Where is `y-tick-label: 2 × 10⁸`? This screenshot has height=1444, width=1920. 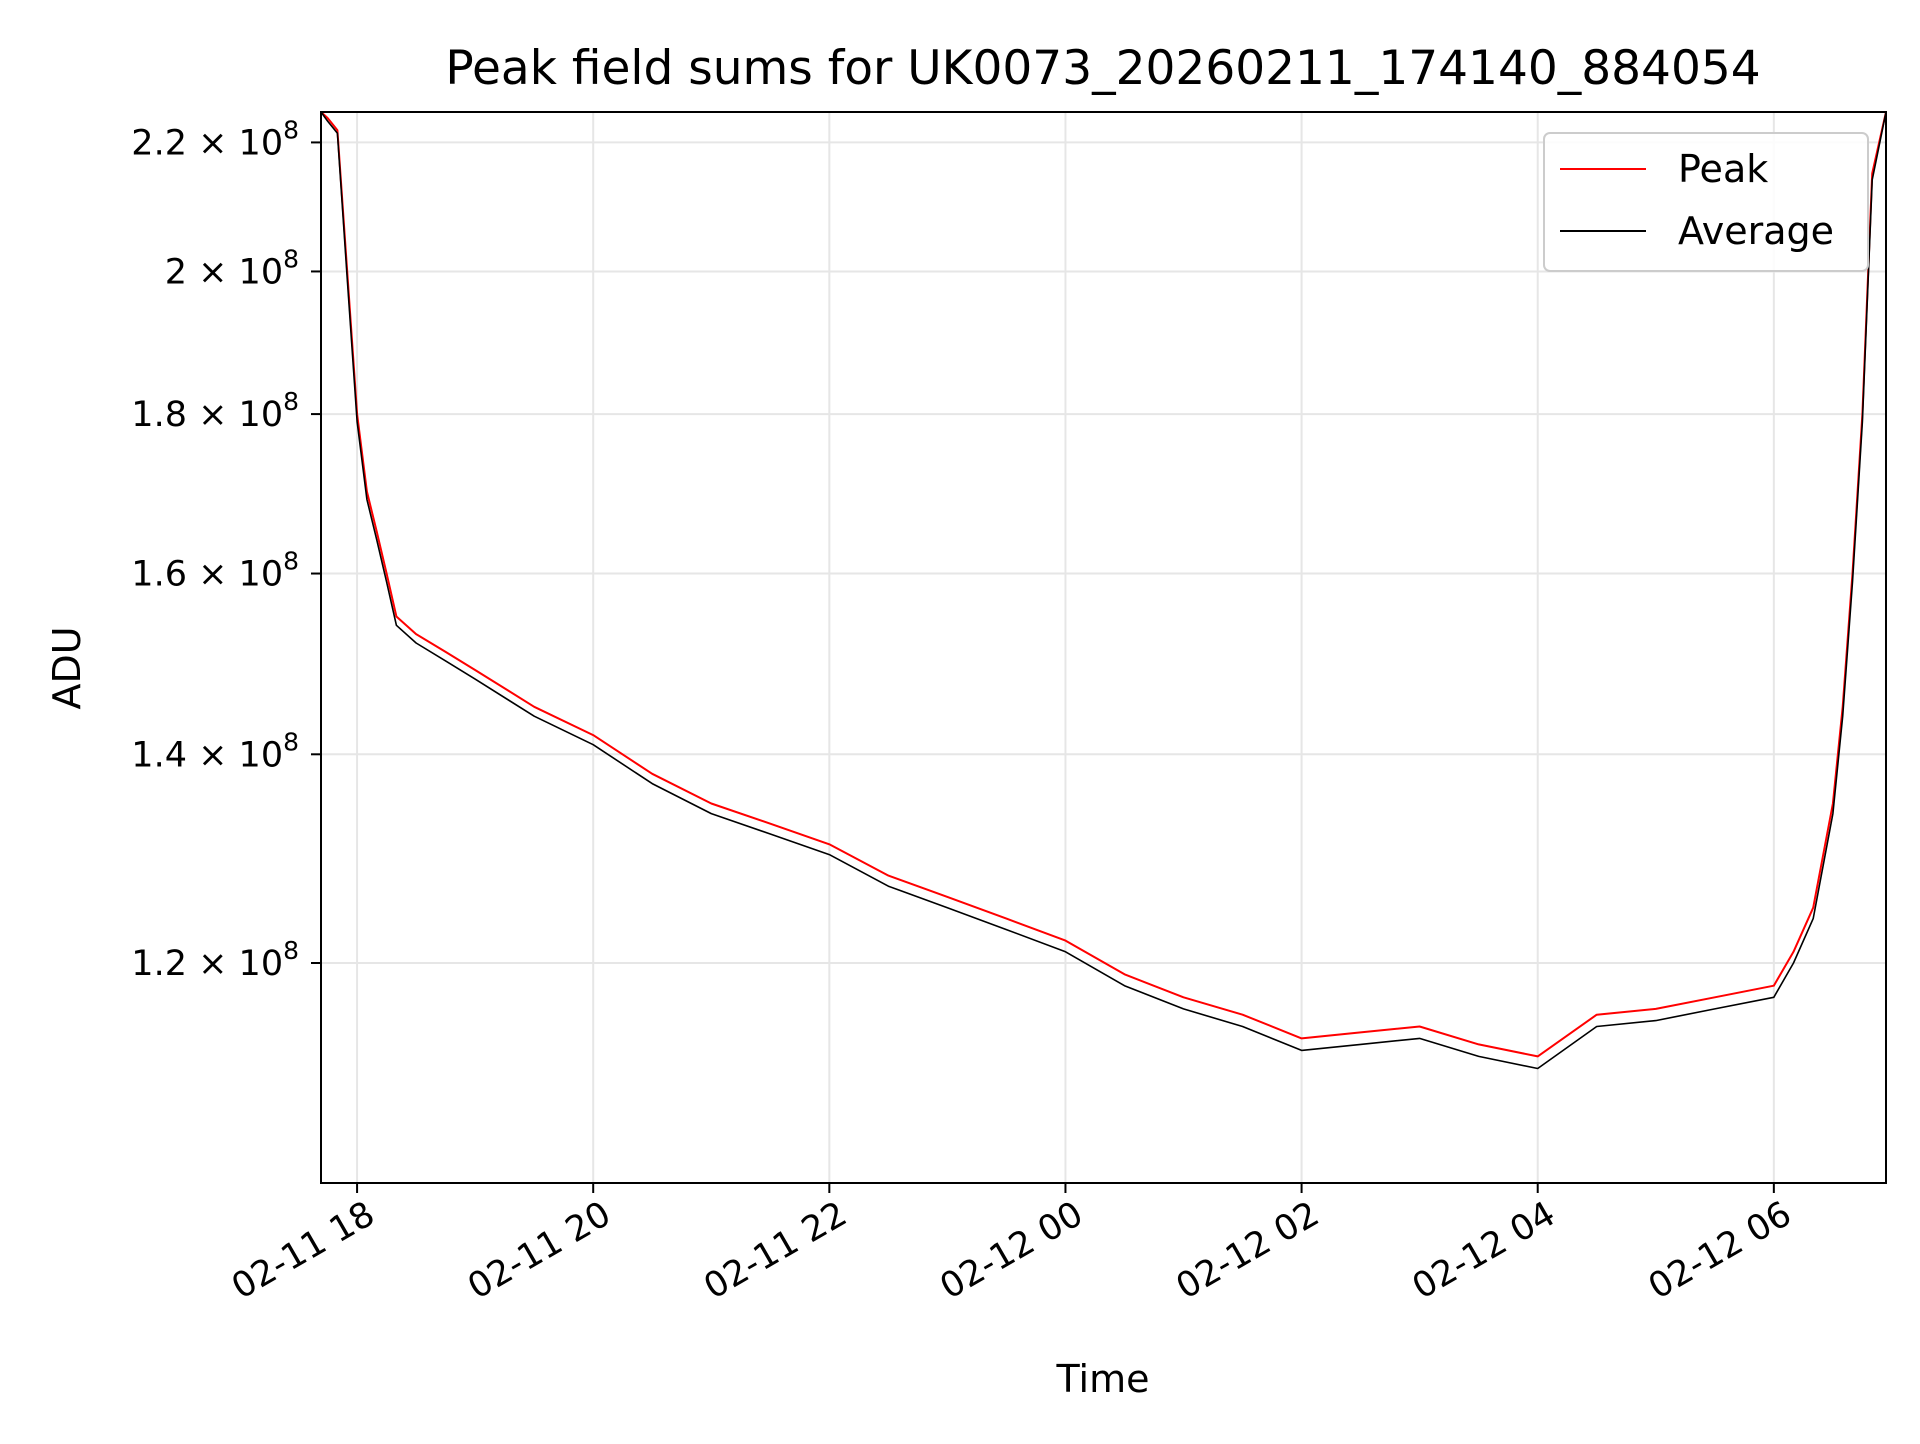
y-tick-label: 2 × 10⁸ is located at coordinates (232, 268).